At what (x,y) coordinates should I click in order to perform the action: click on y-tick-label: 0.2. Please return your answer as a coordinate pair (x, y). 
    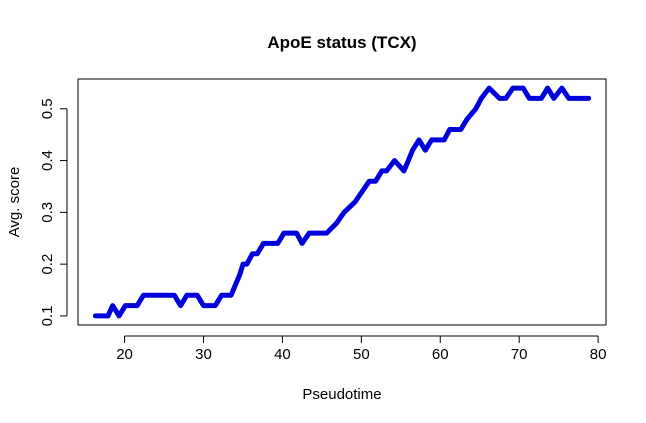
    Looking at the image, I should click on (47, 264).